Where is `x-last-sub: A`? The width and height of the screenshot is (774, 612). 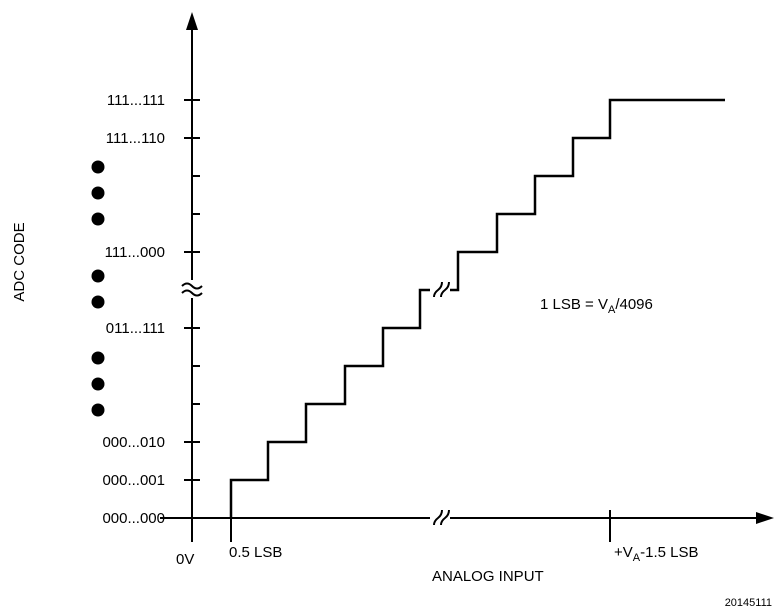
x-last-sub: A is located at coordinates (637, 558).